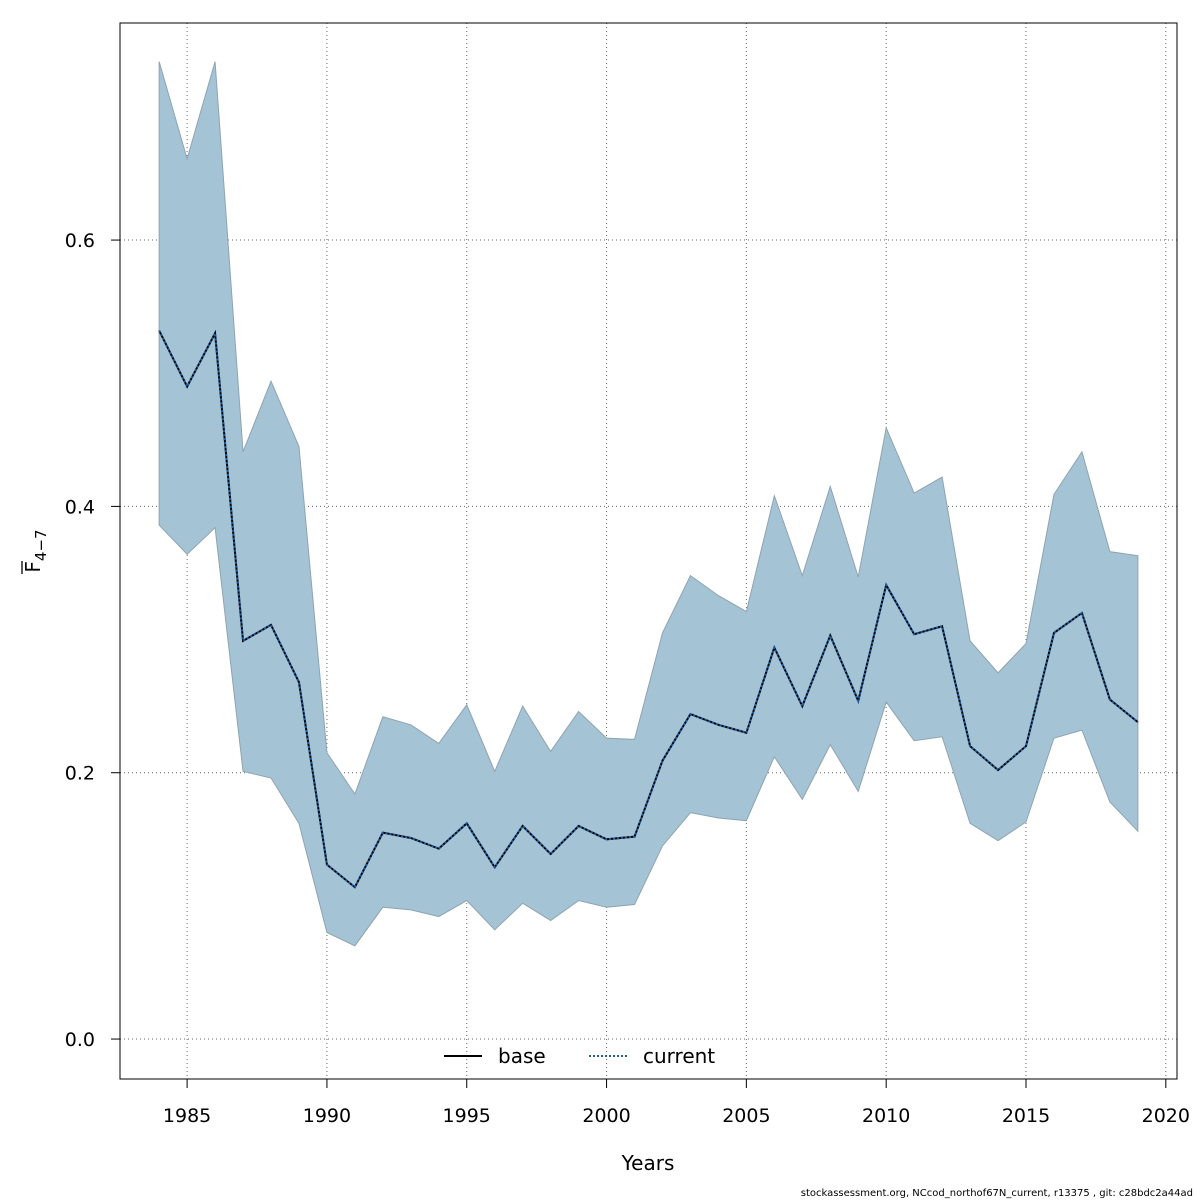  I want to click on x-axis-title: Years, so click(648, 1163).